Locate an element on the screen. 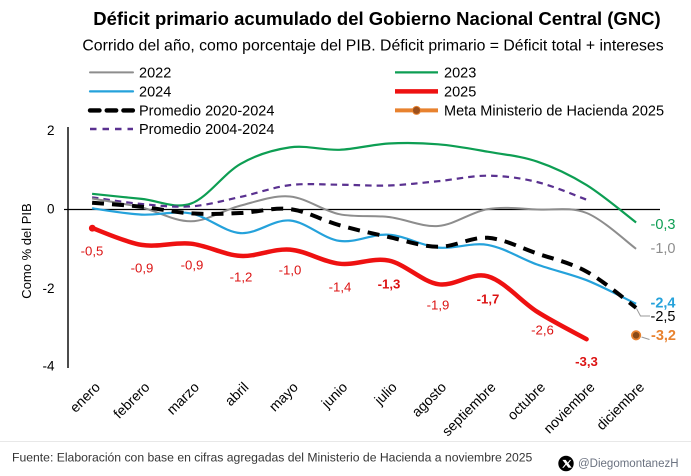 Image resolution: width=691 pixels, height=476 pixels. svg-text: febrero is located at coordinates (131, 400).